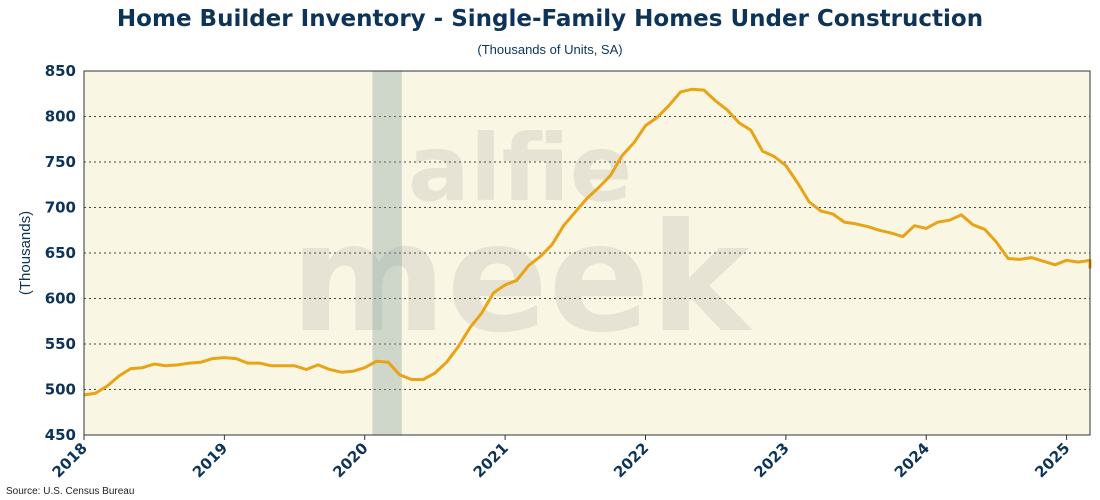 The height and width of the screenshot is (500, 1100). What do you see at coordinates (520, 168) in the screenshot?
I see `watermark-word: alfie` at bounding box center [520, 168].